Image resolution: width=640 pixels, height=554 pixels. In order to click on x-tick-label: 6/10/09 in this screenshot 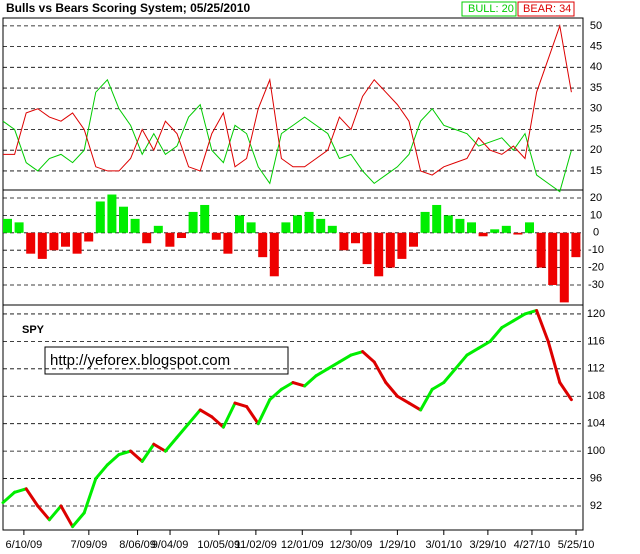, I will do `click(24, 545)`.